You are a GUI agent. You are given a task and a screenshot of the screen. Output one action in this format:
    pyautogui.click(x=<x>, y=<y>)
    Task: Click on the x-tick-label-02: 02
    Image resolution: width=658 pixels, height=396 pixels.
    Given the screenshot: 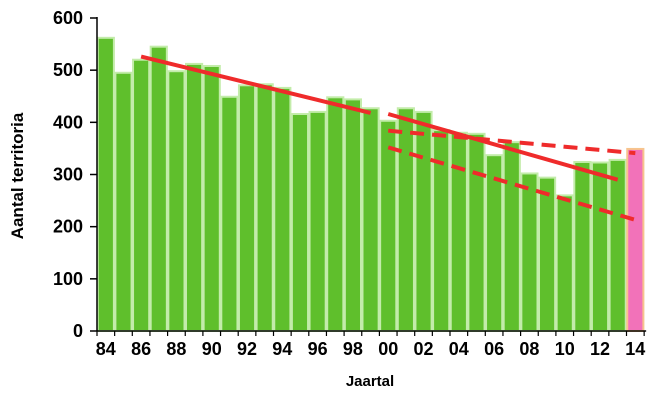 What is the action you would take?
    pyautogui.click(x=424, y=349)
    